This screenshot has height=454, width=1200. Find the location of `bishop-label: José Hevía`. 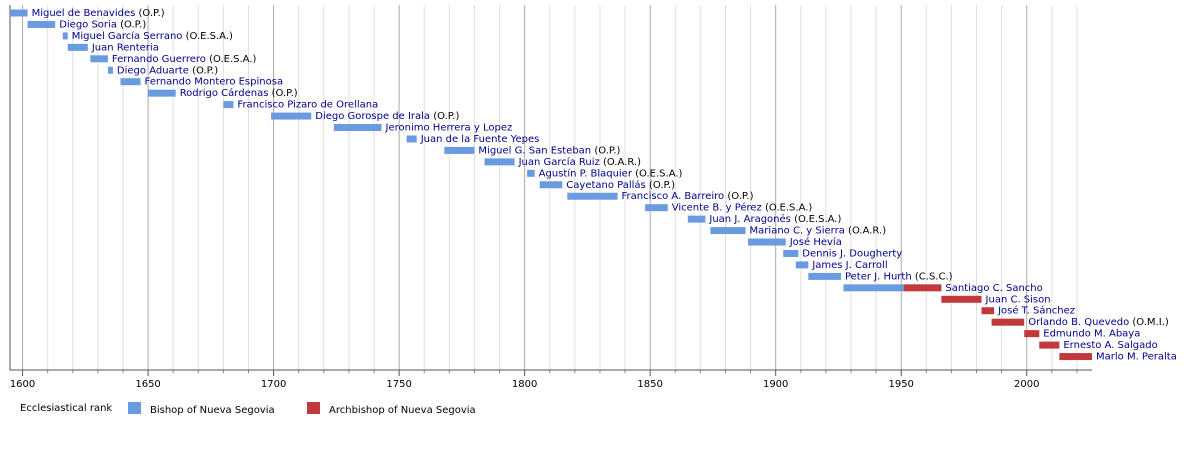

bishop-label: José Hevía is located at coordinates (815, 242).